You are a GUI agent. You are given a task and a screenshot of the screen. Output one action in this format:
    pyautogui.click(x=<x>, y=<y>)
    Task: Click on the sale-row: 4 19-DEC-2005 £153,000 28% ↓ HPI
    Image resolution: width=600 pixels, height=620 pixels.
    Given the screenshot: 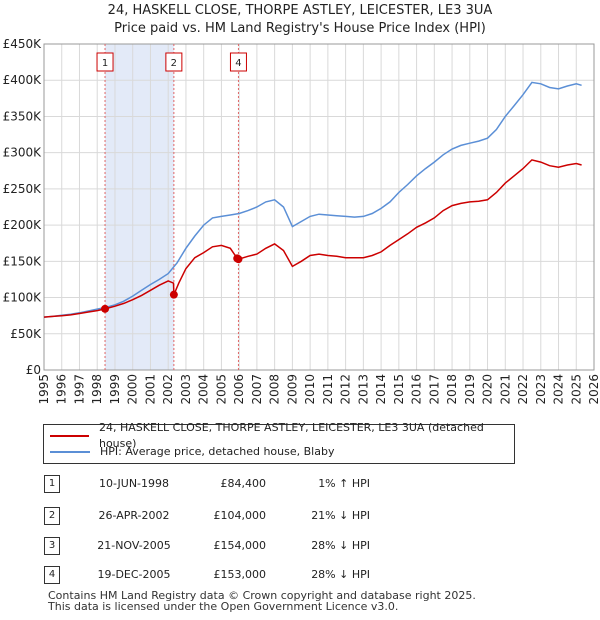 What is the action you would take?
    pyautogui.click(x=300, y=575)
    